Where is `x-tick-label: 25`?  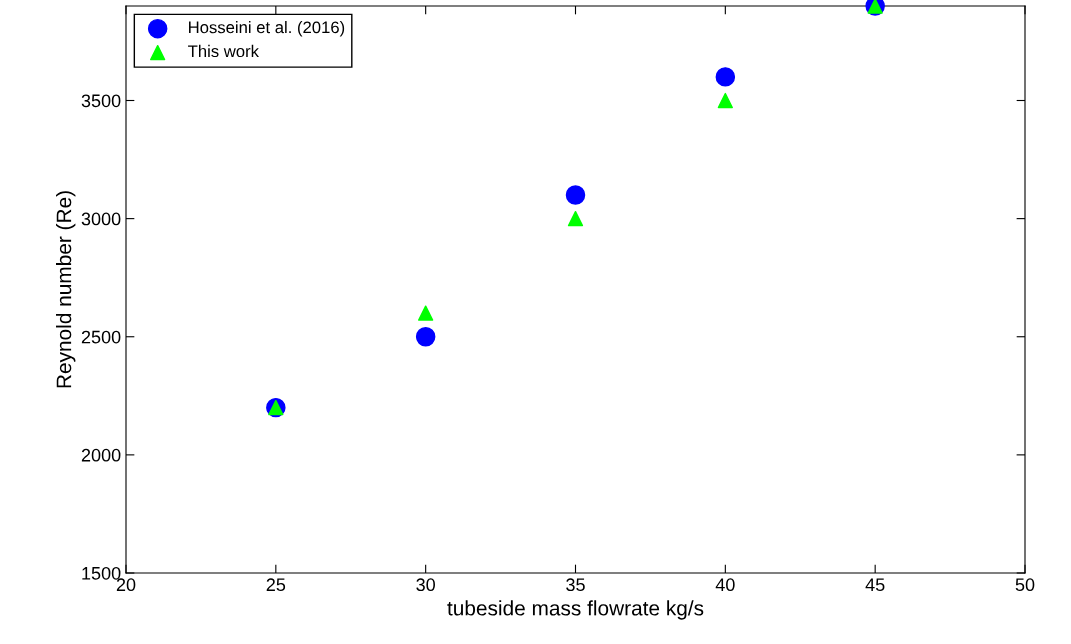
x-tick-label: 25 is located at coordinates (276, 585).